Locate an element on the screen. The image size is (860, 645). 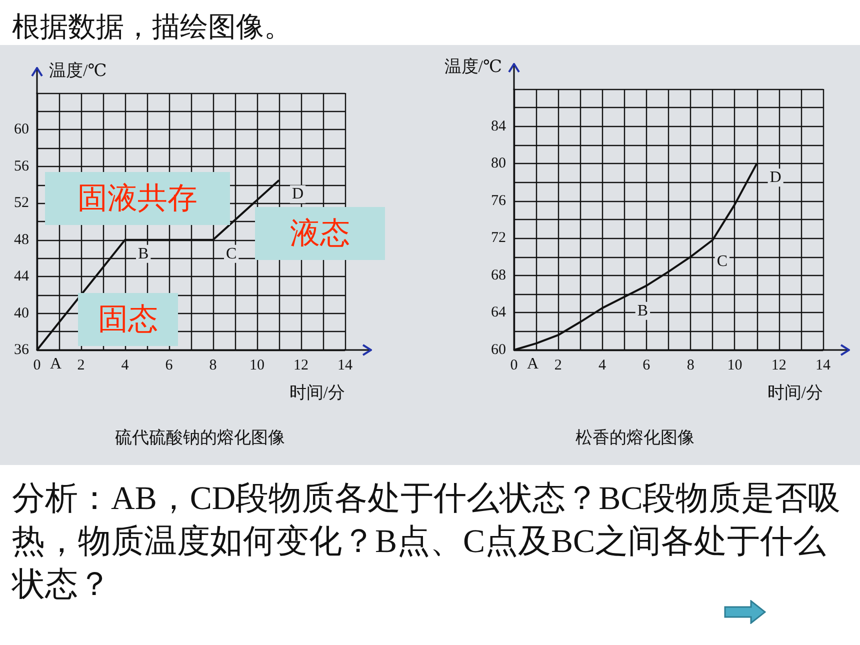
text: 松香的熔化图像 is located at coordinates (635, 437).